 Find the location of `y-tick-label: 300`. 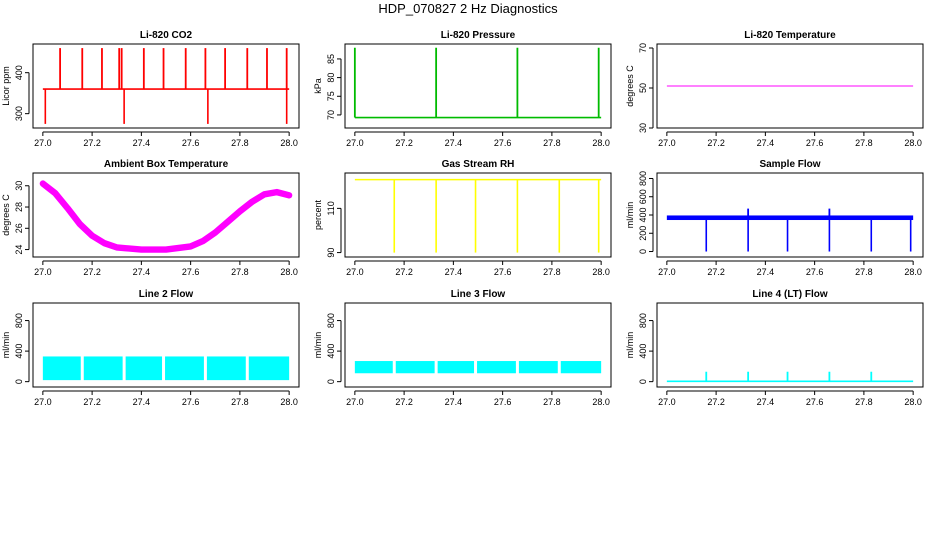

y-tick-label: 300 is located at coordinates (19, 113).